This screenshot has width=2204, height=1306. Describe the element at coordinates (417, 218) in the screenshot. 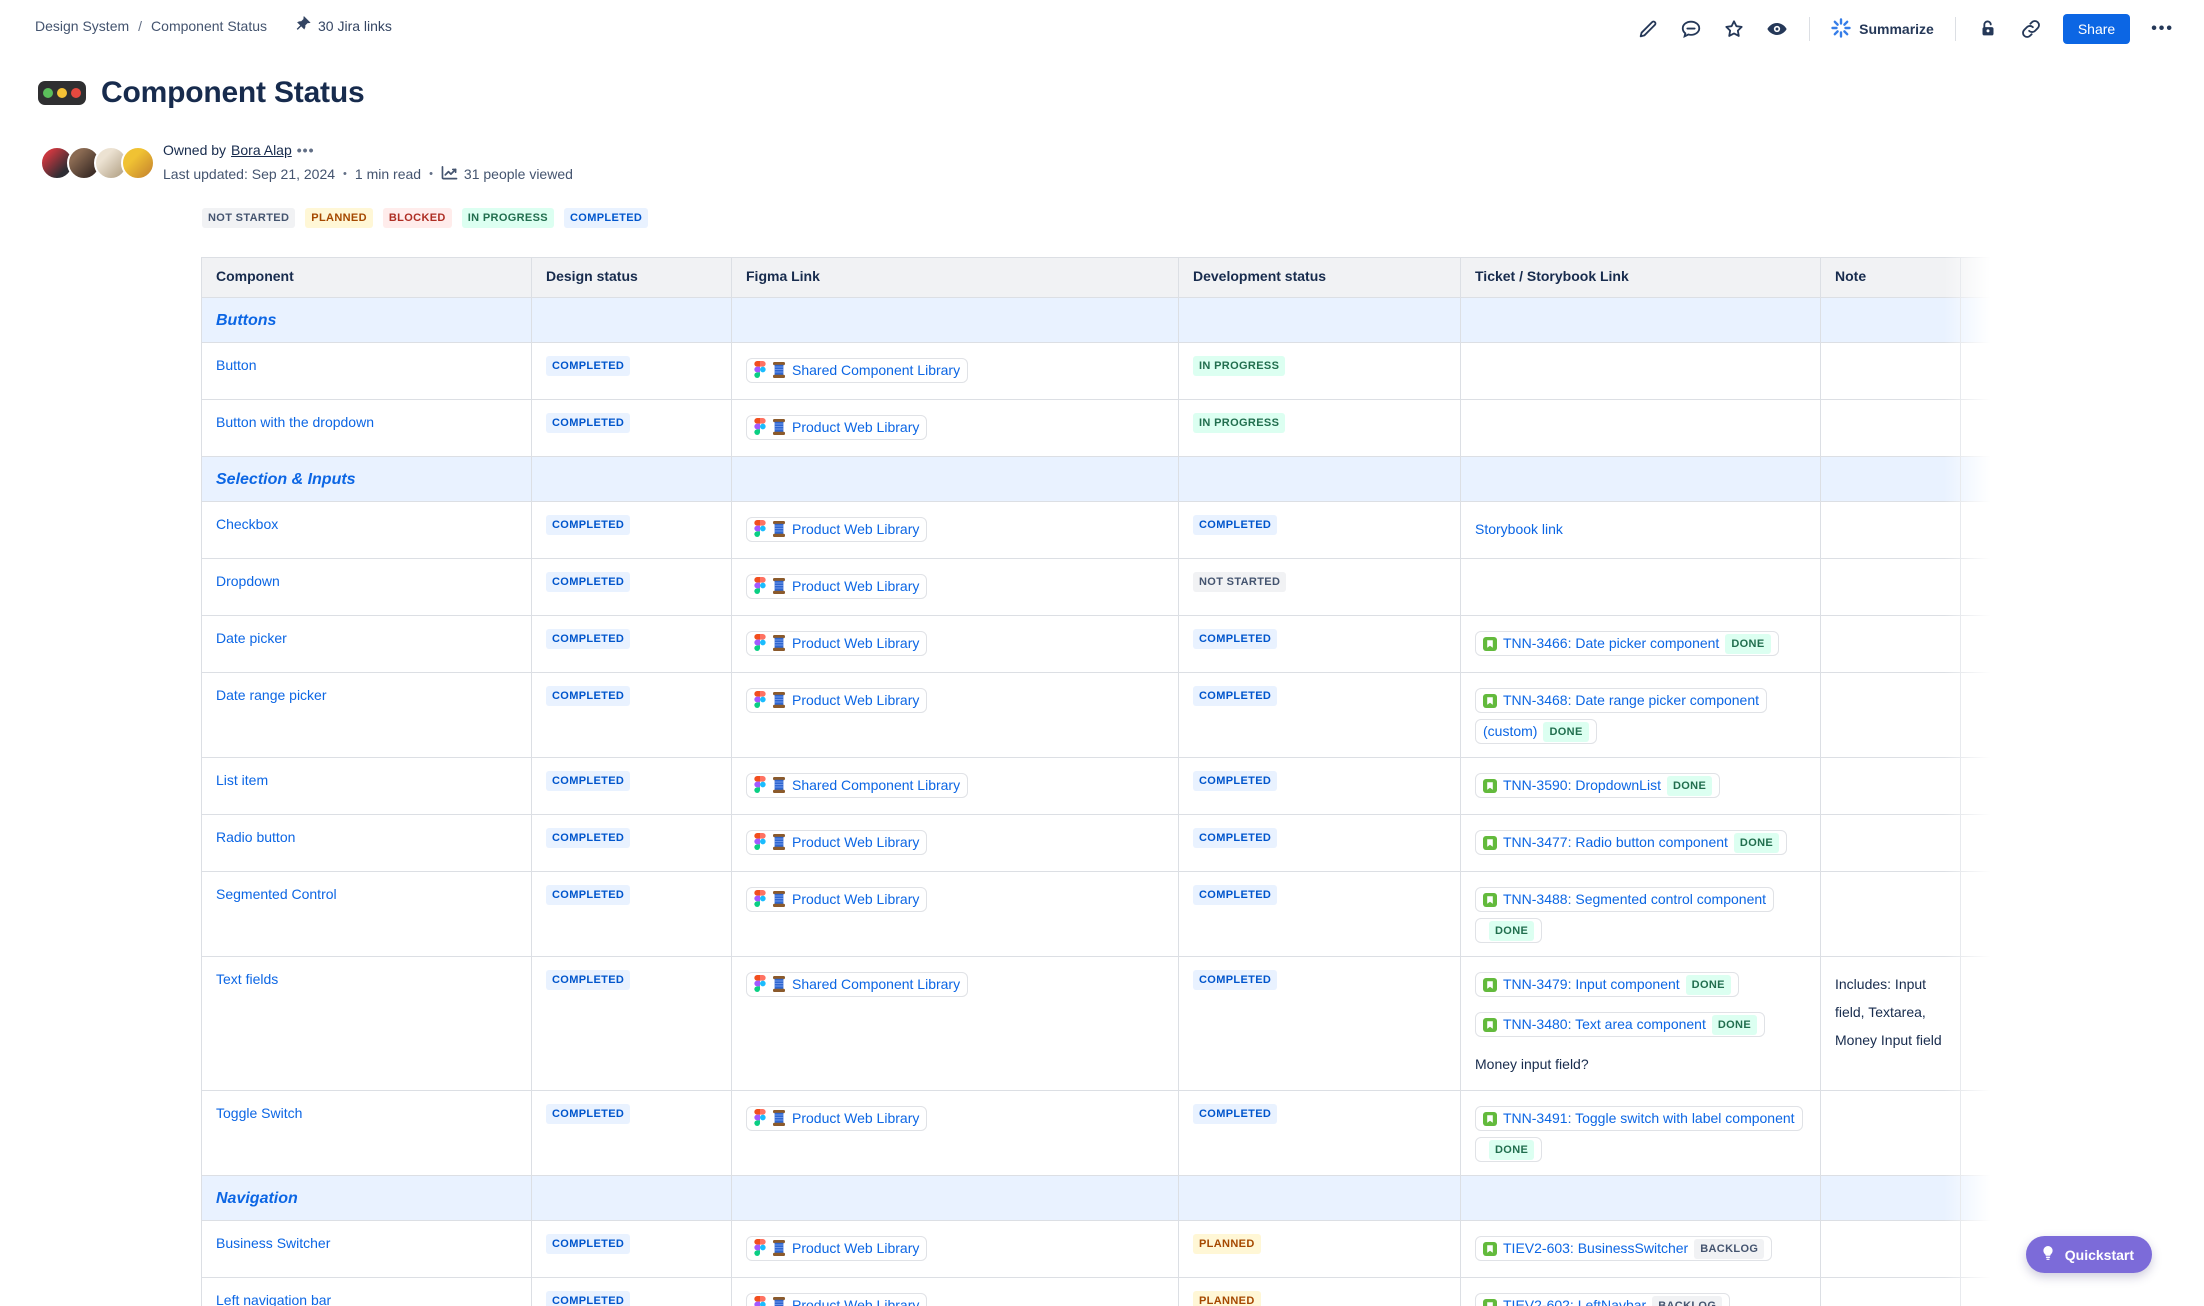

I see `legend-lozenge-blocked: BLOCKED` at that location.